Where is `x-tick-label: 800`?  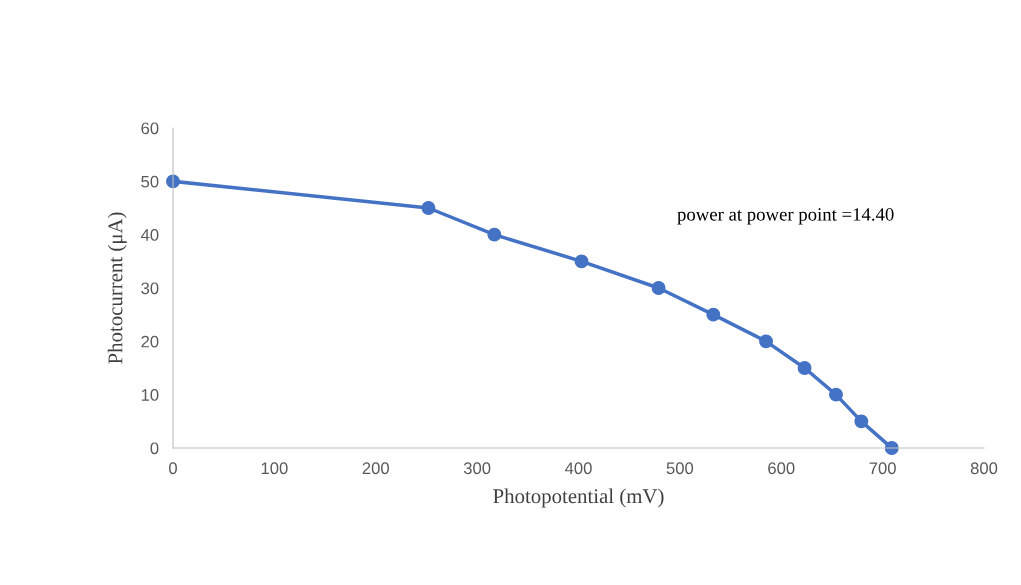
x-tick-label: 800 is located at coordinates (984, 468).